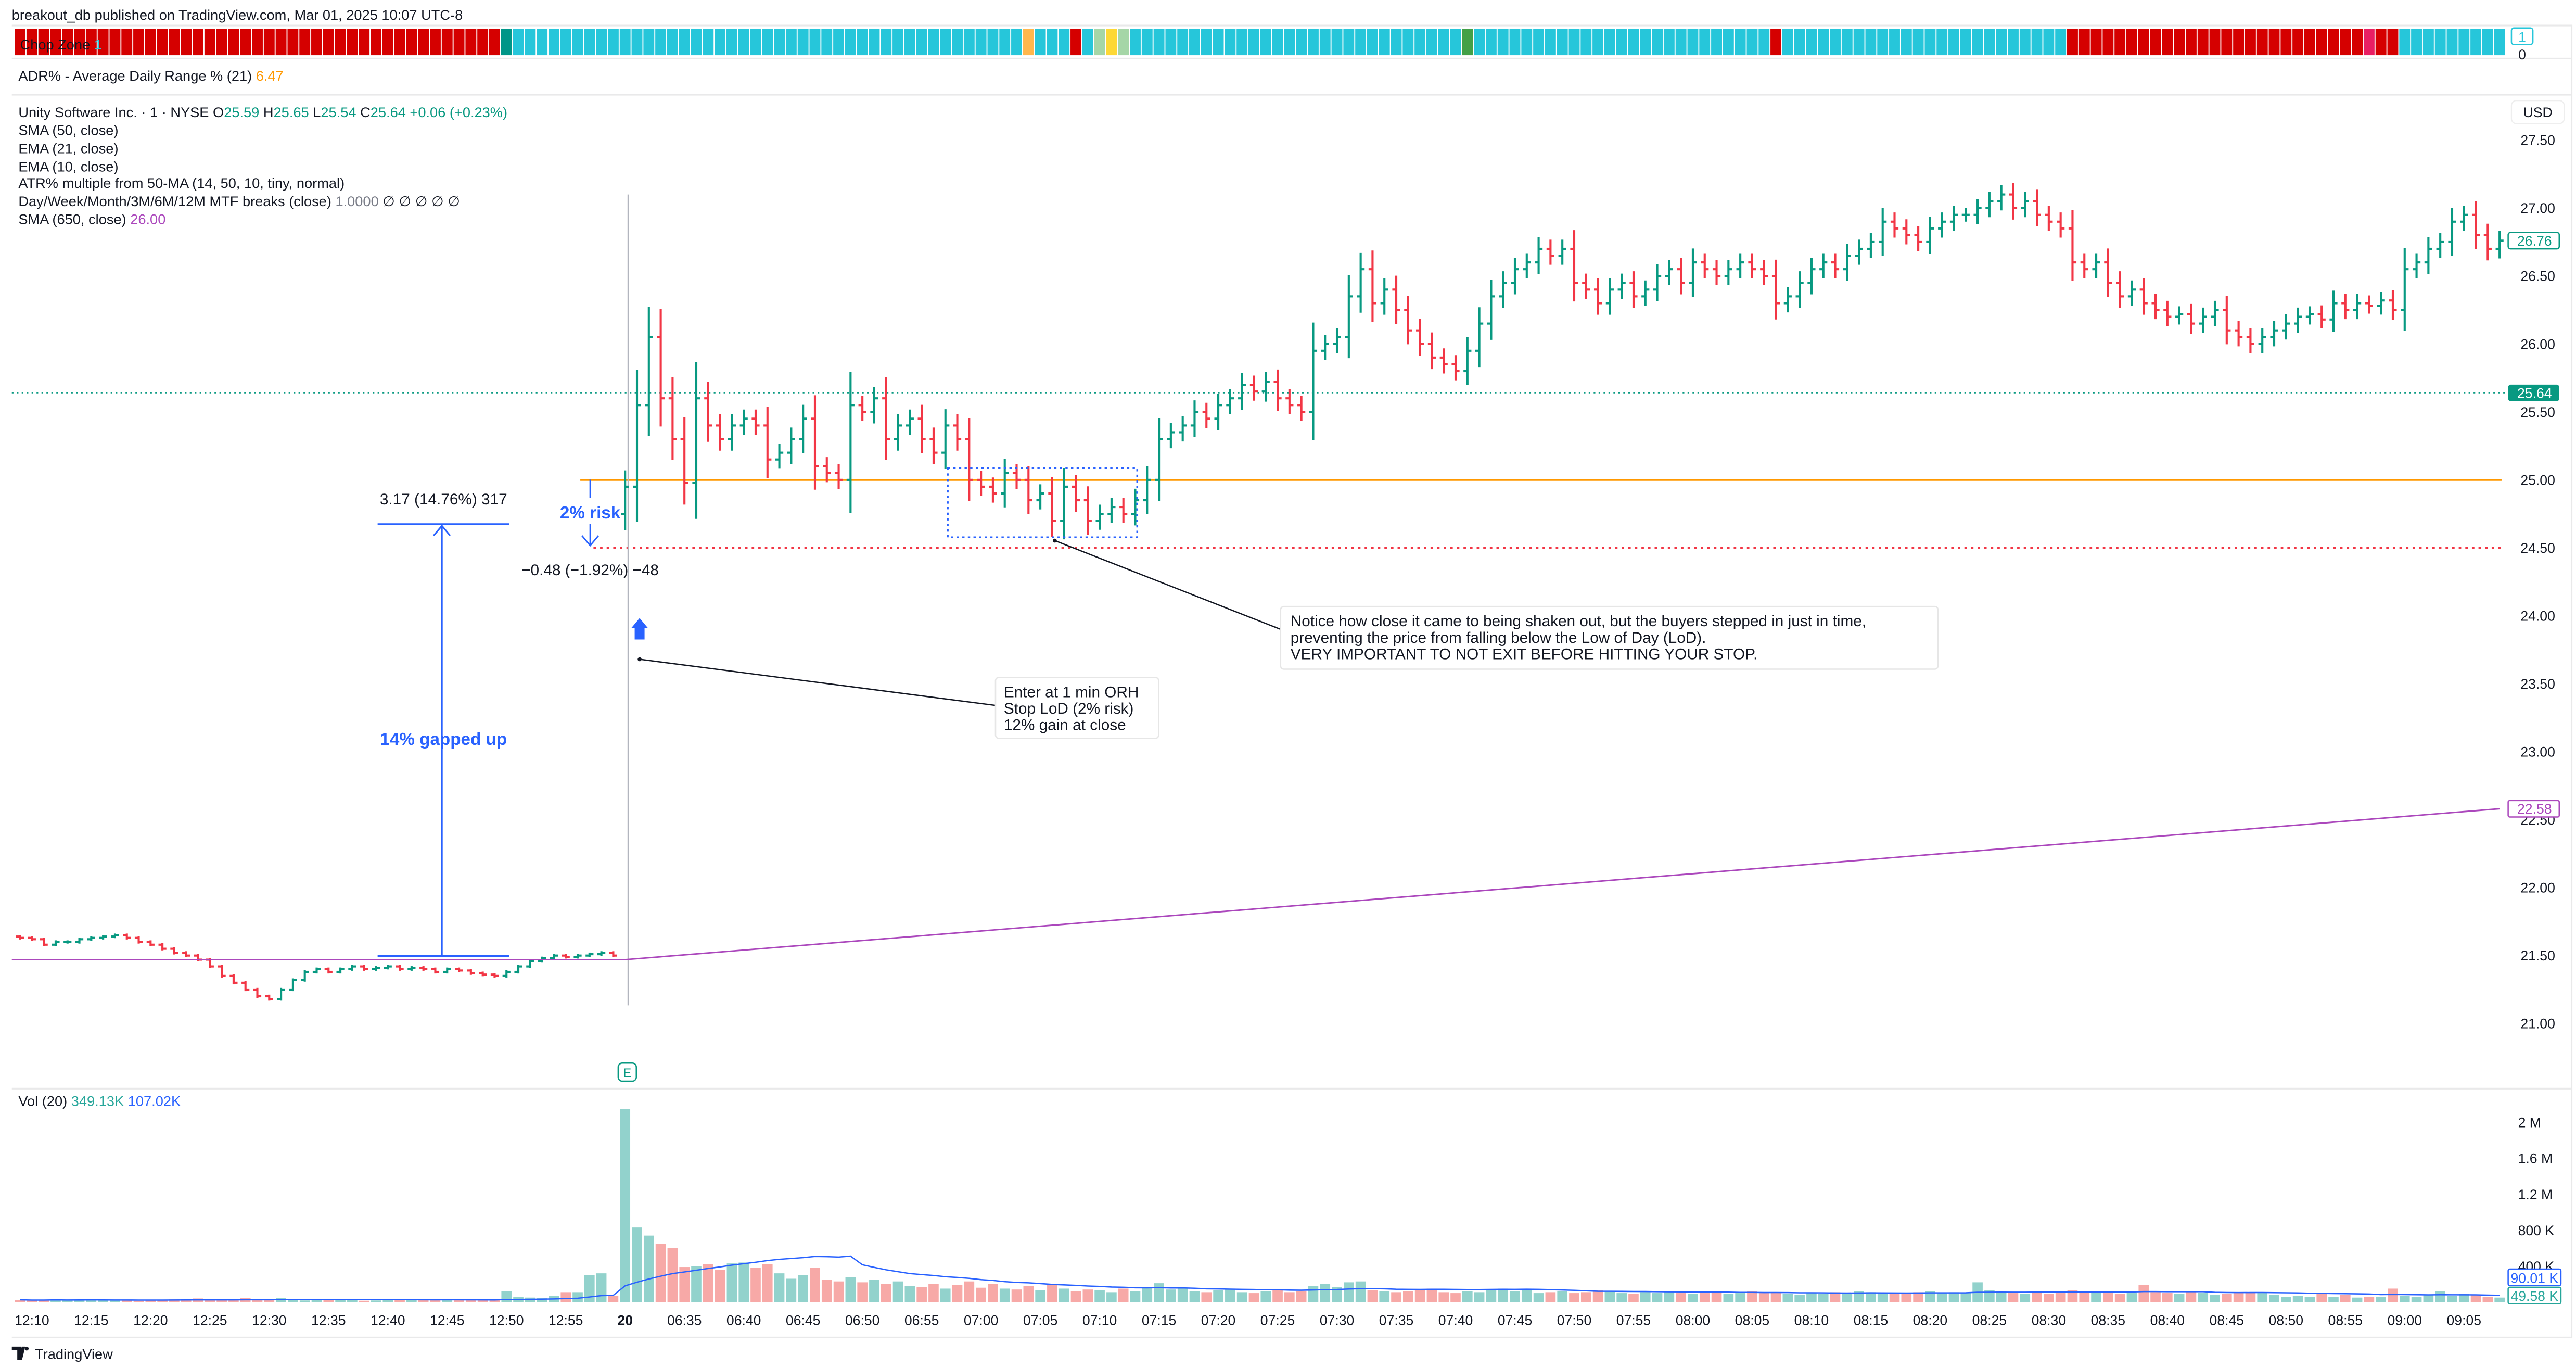  What do you see at coordinates (68, 166) in the screenshot?
I see `indicator-ema10: EMA (10, close)` at bounding box center [68, 166].